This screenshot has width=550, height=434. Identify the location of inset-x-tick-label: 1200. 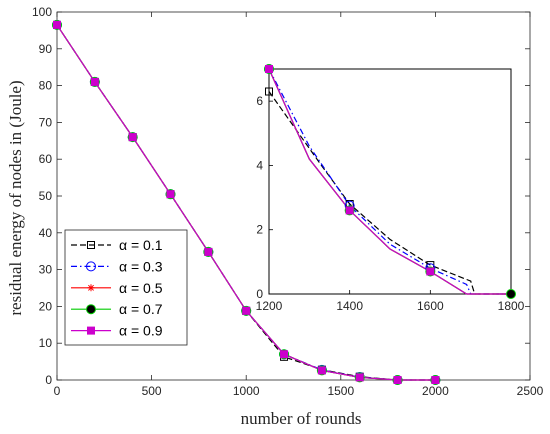
(269, 306).